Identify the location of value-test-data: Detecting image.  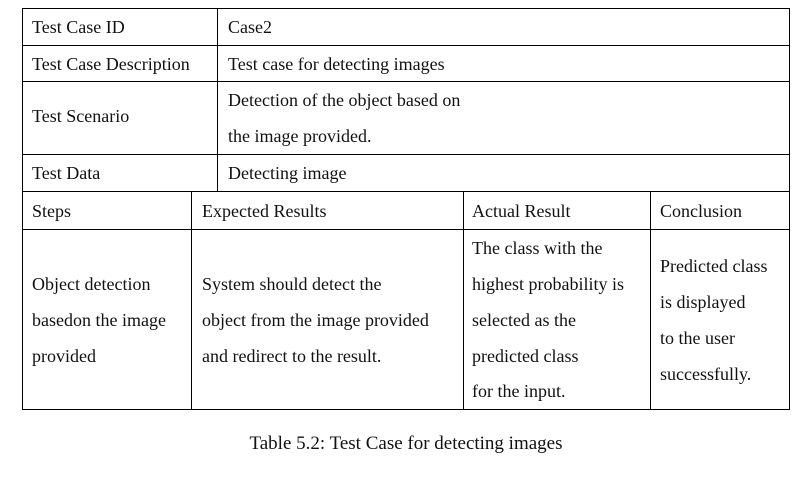
(287, 173).